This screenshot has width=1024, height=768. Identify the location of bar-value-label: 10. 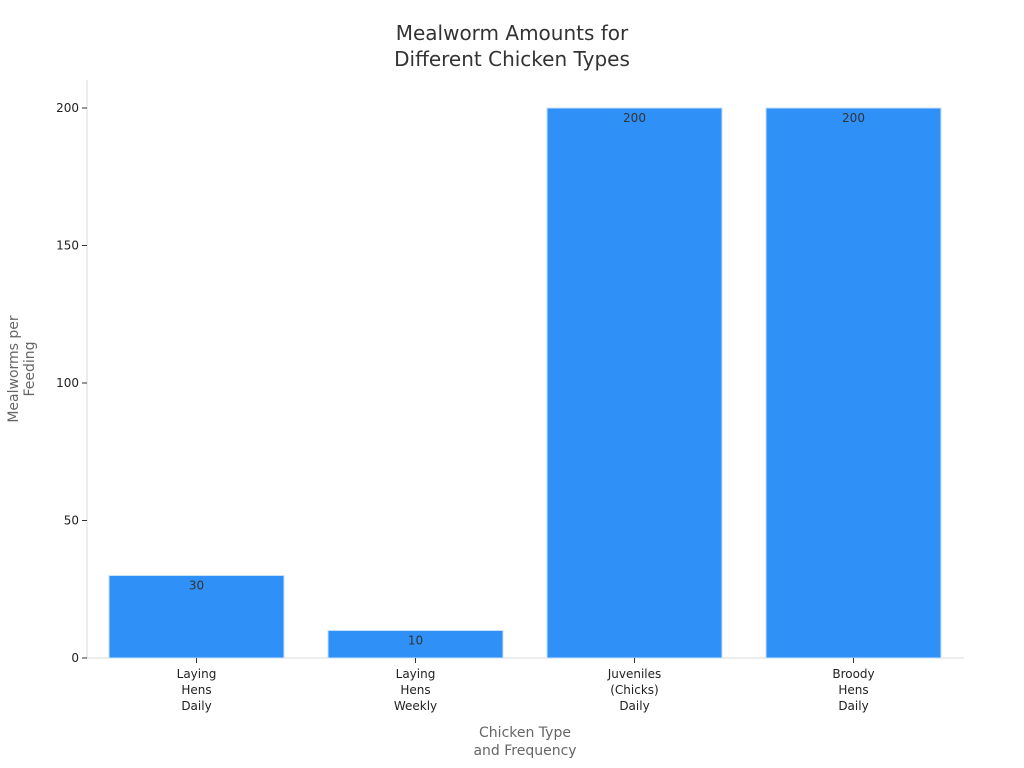
(415, 641).